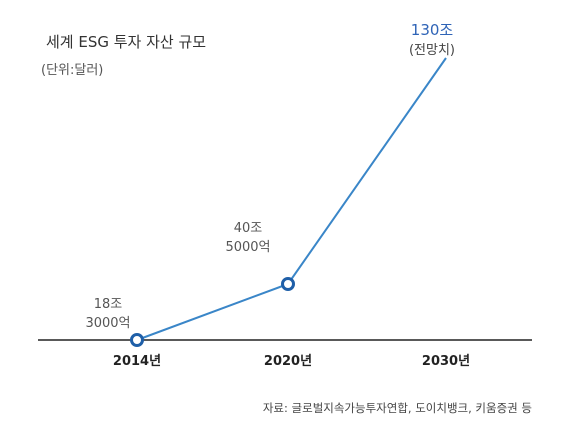 This screenshot has width=570, height=426. What do you see at coordinates (432, 50) in the screenshot?
I see `data-label-2-line2: (전망치)` at bounding box center [432, 50].